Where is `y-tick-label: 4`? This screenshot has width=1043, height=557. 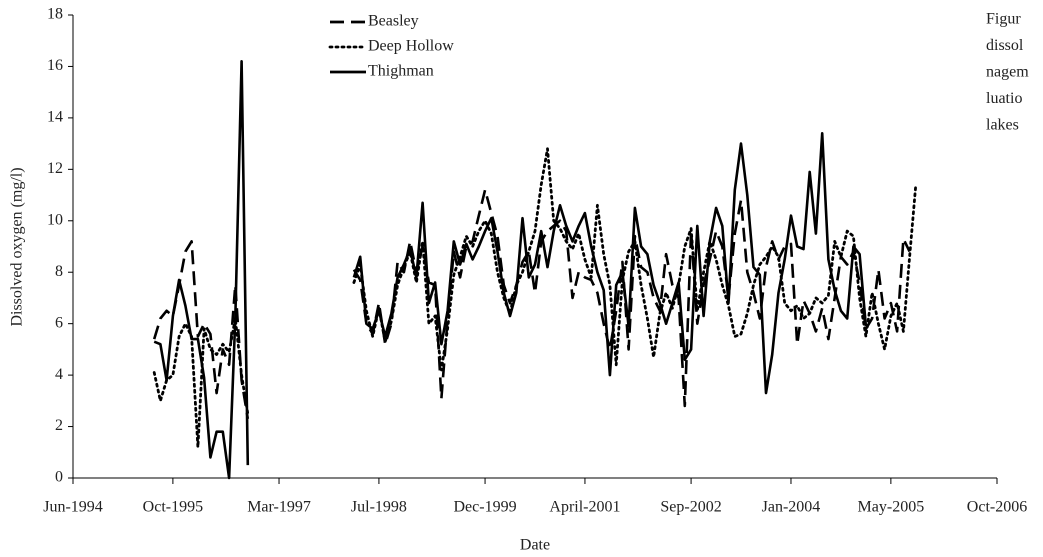
y-tick-label: 4 is located at coordinates (59, 374).